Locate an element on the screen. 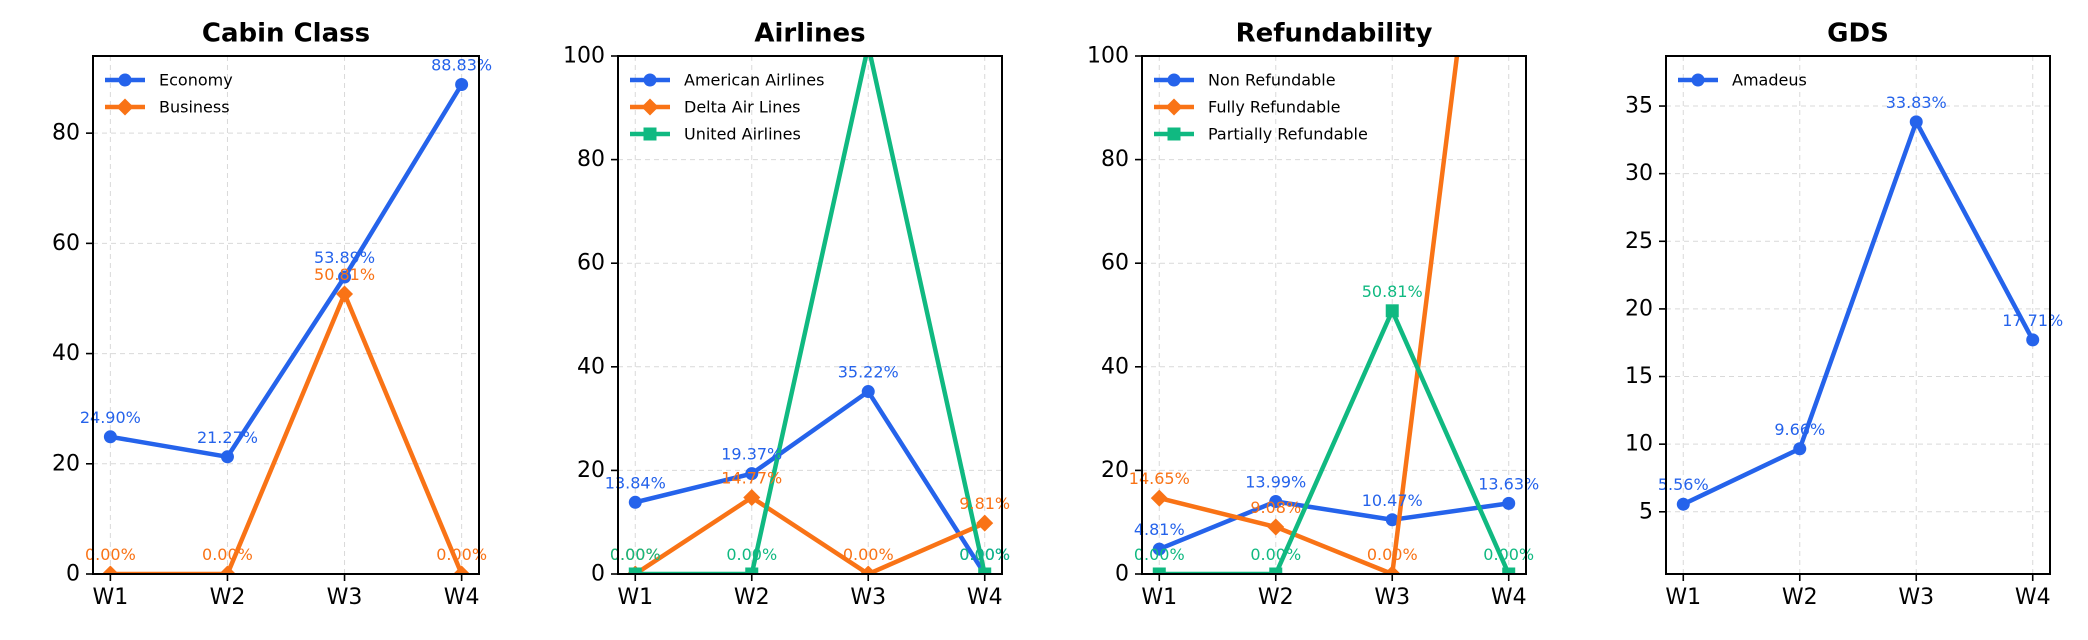 This screenshot has width=2088, height=640. chart-airlines-series-delta-air-lines-data-label: 14.77% is located at coordinates (751, 477).